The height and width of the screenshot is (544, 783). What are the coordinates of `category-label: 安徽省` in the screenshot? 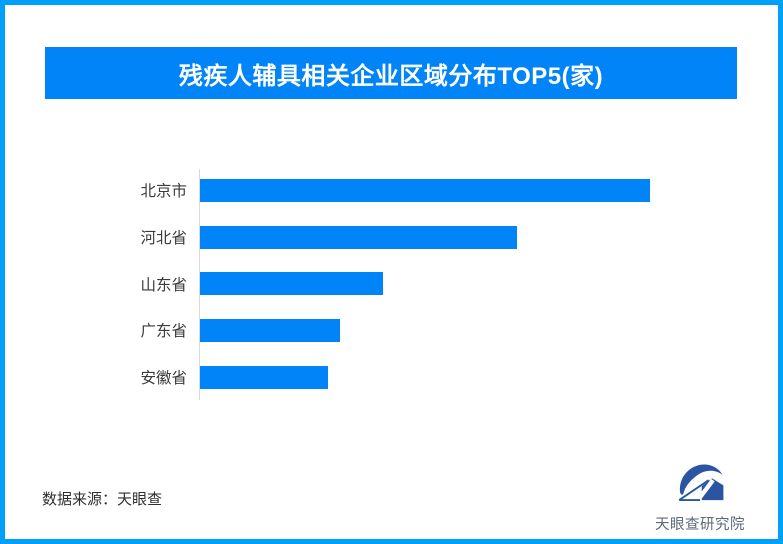 It's located at (163, 379).